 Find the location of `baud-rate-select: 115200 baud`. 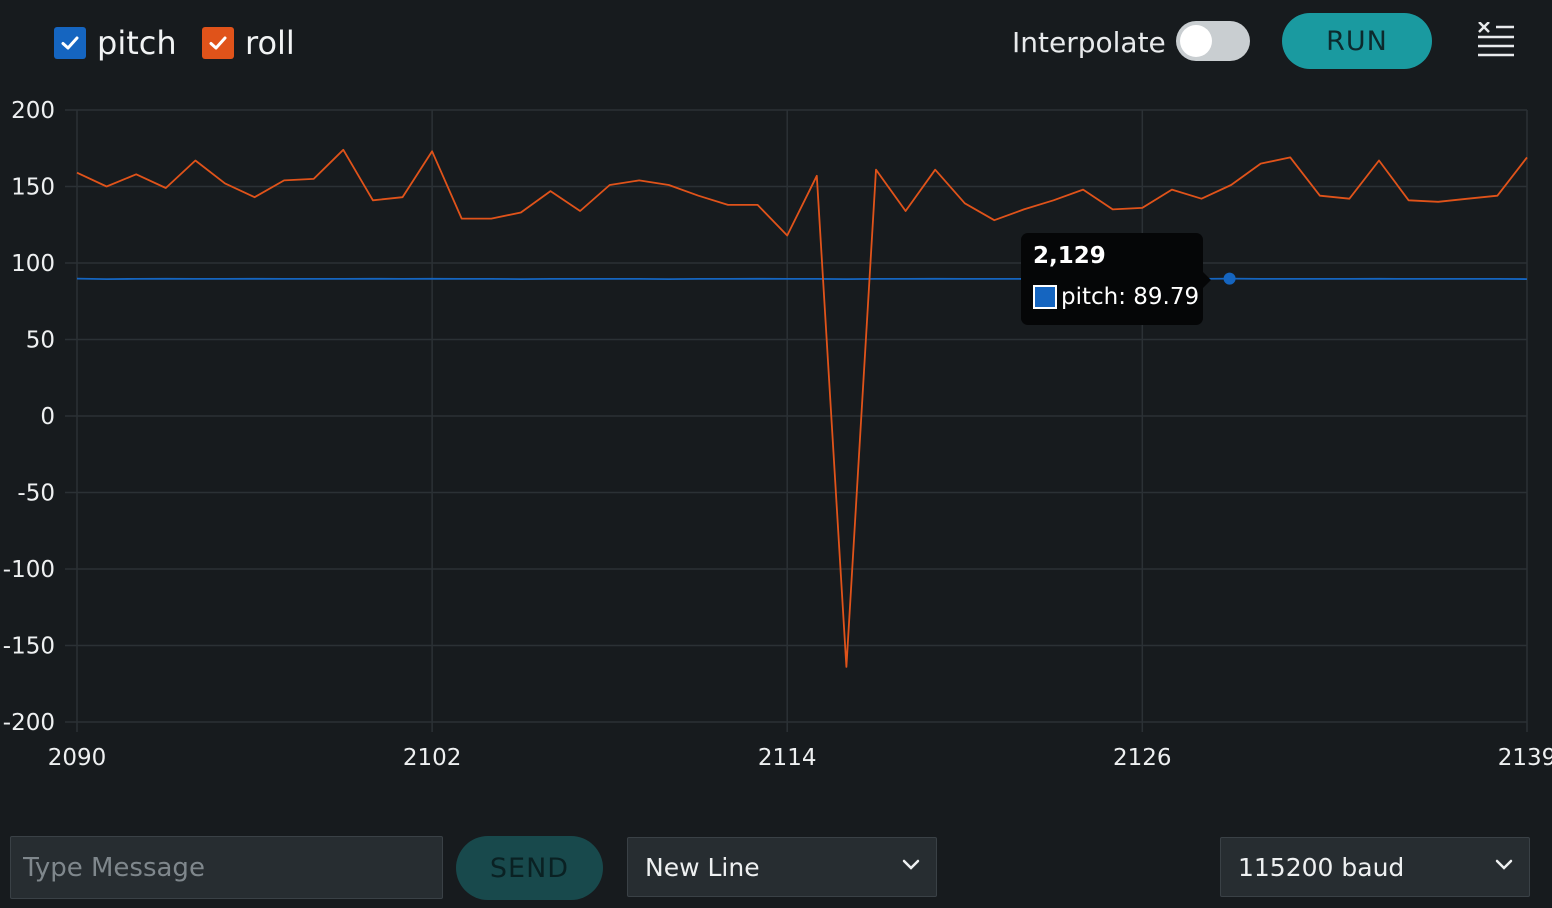

baud-rate-select: 115200 baud is located at coordinates (1375, 867).